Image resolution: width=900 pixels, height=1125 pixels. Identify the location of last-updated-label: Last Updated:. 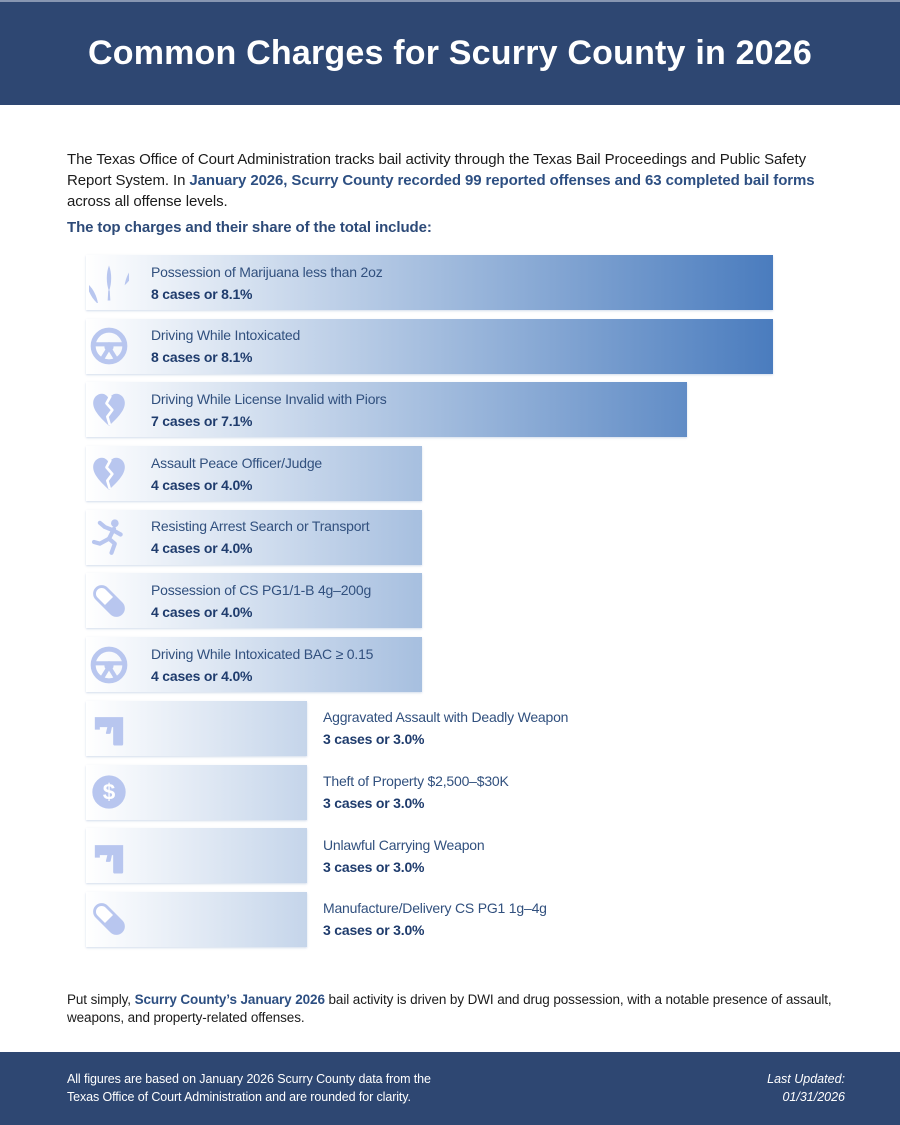
(806, 1079).